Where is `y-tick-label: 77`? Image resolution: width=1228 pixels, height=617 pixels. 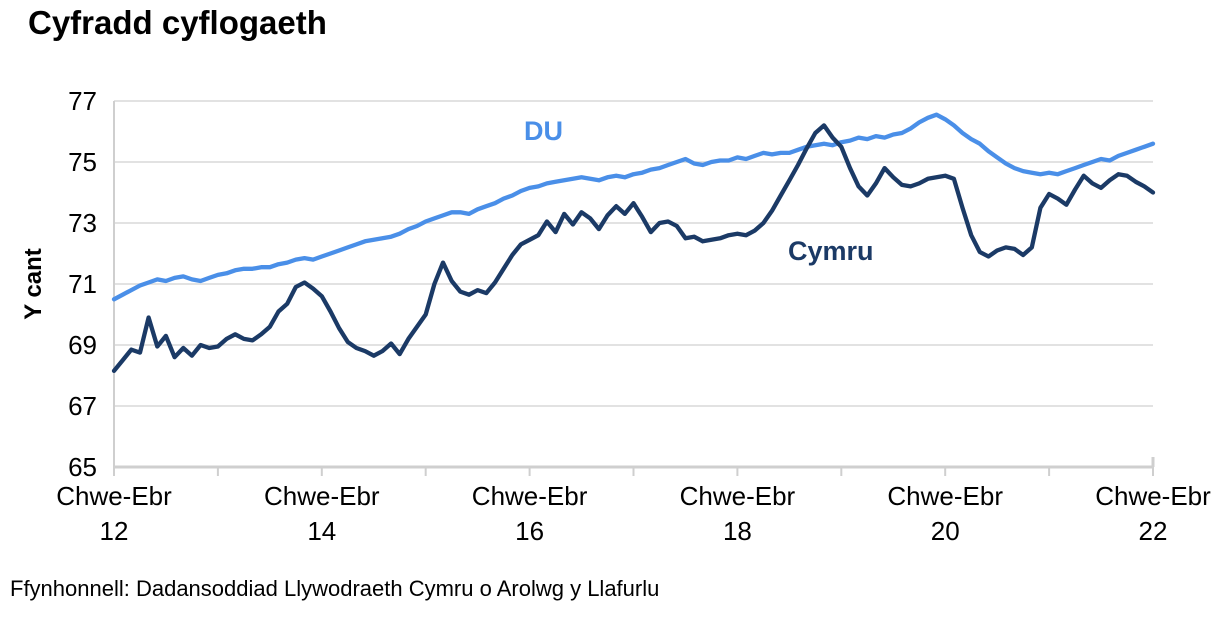
y-tick-label: 77 is located at coordinates (82, 101).